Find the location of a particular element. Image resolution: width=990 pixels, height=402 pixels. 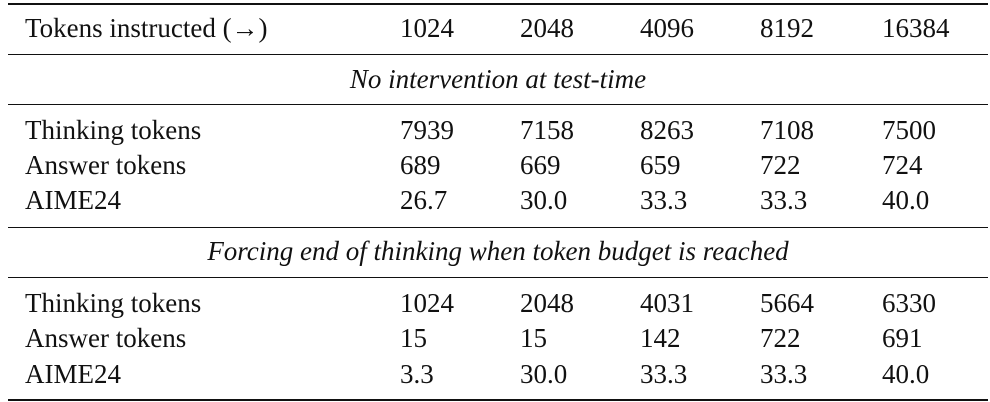

table-cell: 3.3 is located at coordinates (417, 374).